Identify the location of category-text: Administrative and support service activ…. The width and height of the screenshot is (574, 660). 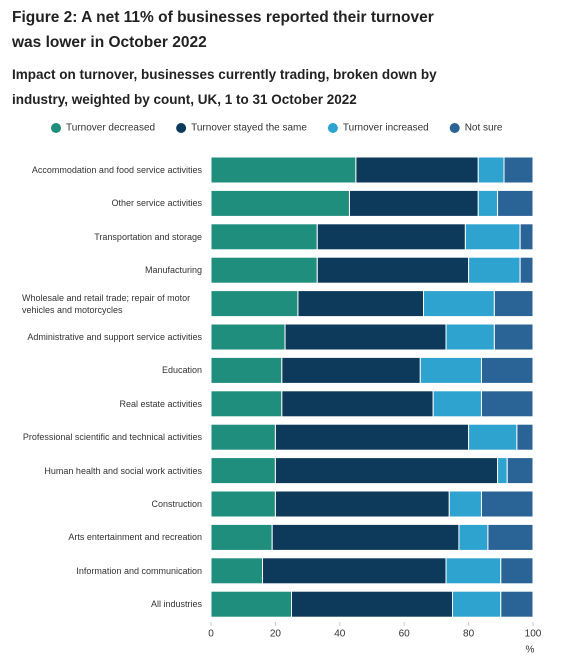
(114, 337).